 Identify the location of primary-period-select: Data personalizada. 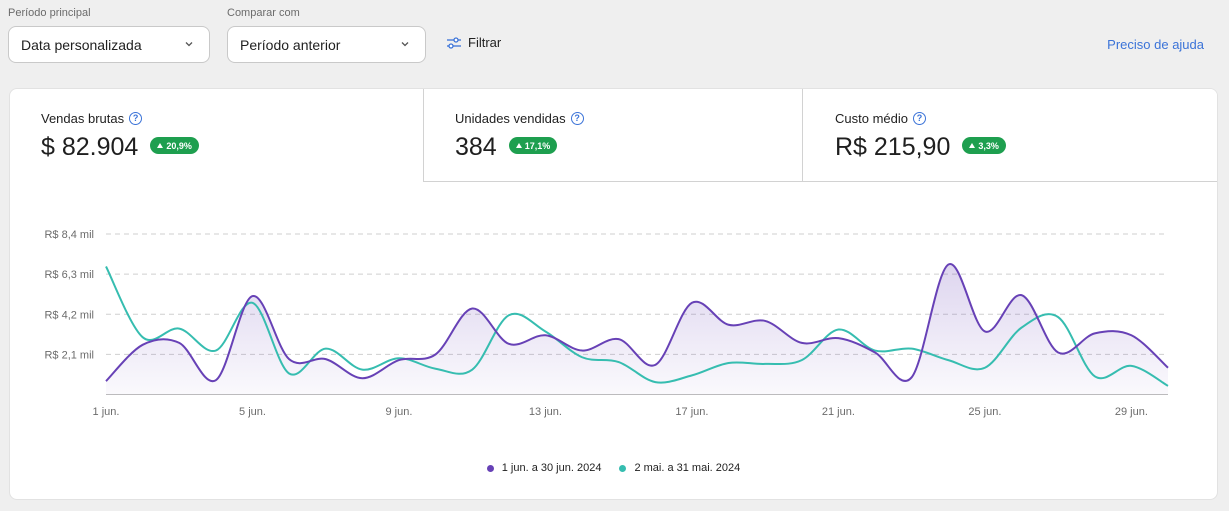
(109, 44).